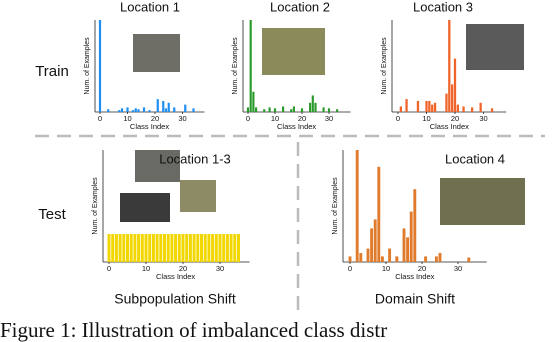  I want to click on panel-label: Domain Shift, so click(415, 299).